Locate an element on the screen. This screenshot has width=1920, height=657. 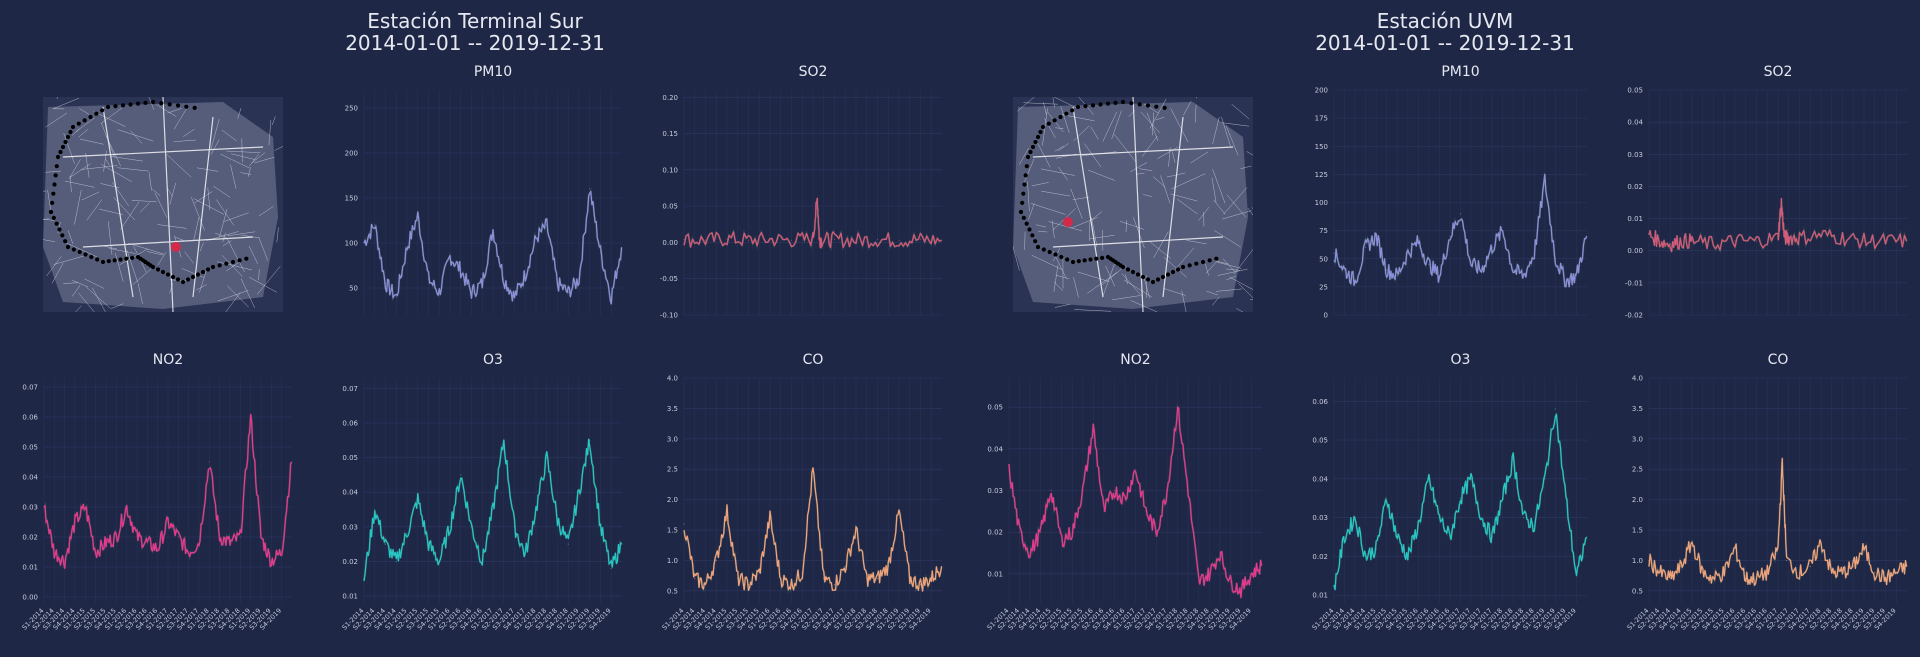
y-tick-label: 2.0 is located at coordinates (672, 500).